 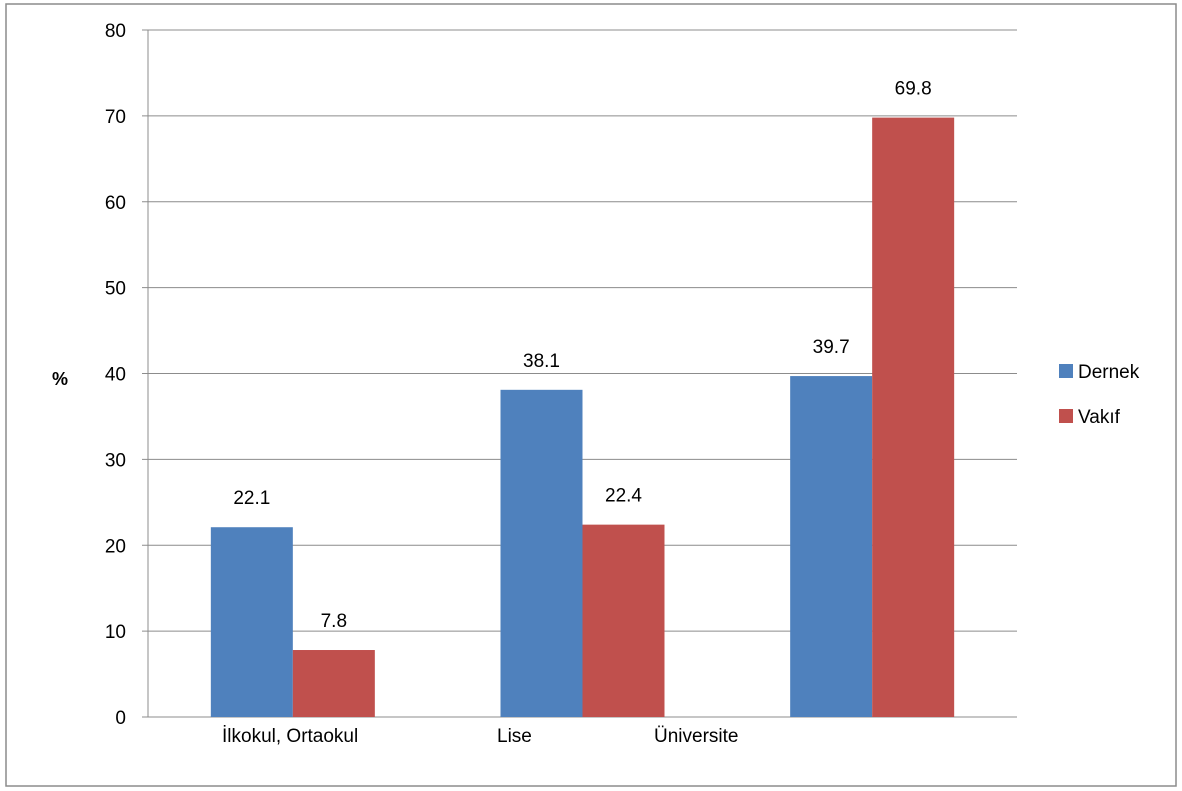 What do you see at coordinates (1066, 416) in the screenshot?
I see `legend-swatch-vakıf` at bounding box center [1066, 416].